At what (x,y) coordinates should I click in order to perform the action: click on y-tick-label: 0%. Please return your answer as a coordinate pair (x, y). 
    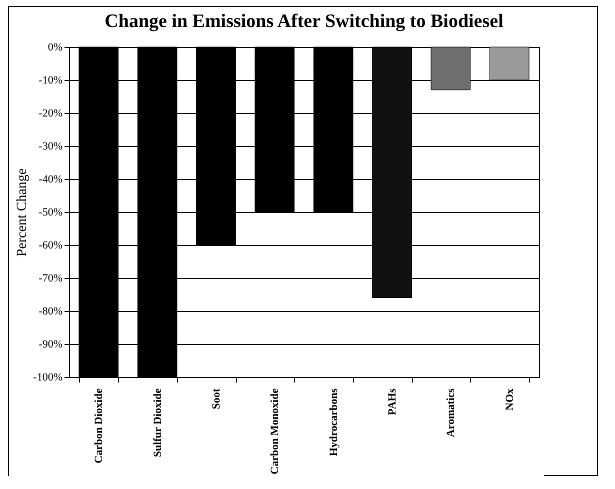
    Looking at the image, I should click on (55, 48).